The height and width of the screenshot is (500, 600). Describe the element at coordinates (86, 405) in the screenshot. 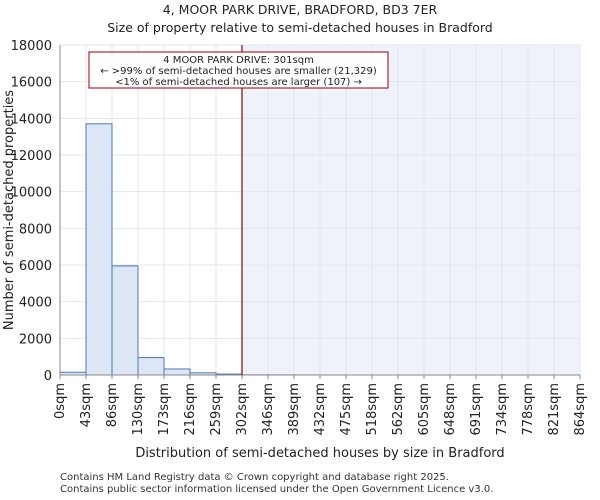

I see `x-tick-label: 43sqm` at that location.